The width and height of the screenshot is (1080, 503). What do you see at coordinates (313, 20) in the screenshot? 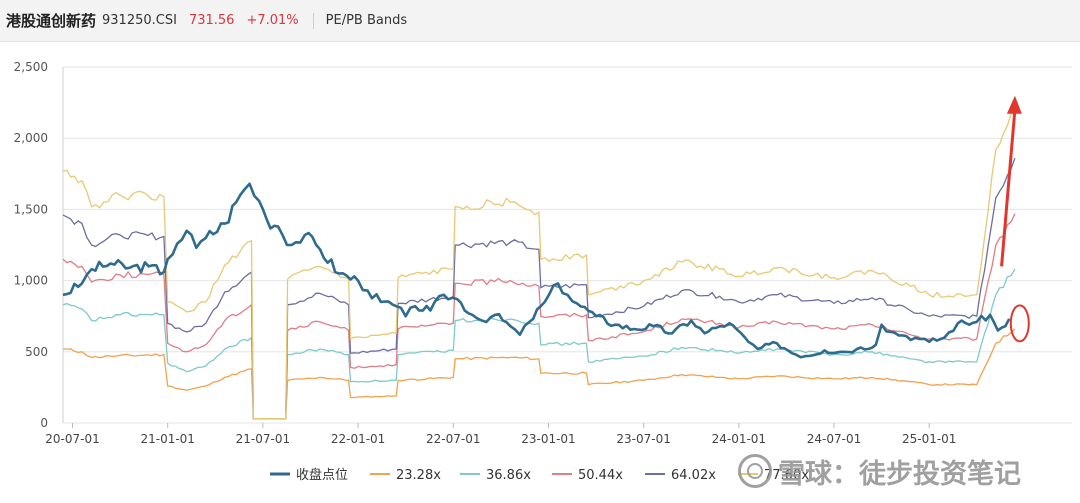
I see `header-divider` at bounding box center [313, 20].